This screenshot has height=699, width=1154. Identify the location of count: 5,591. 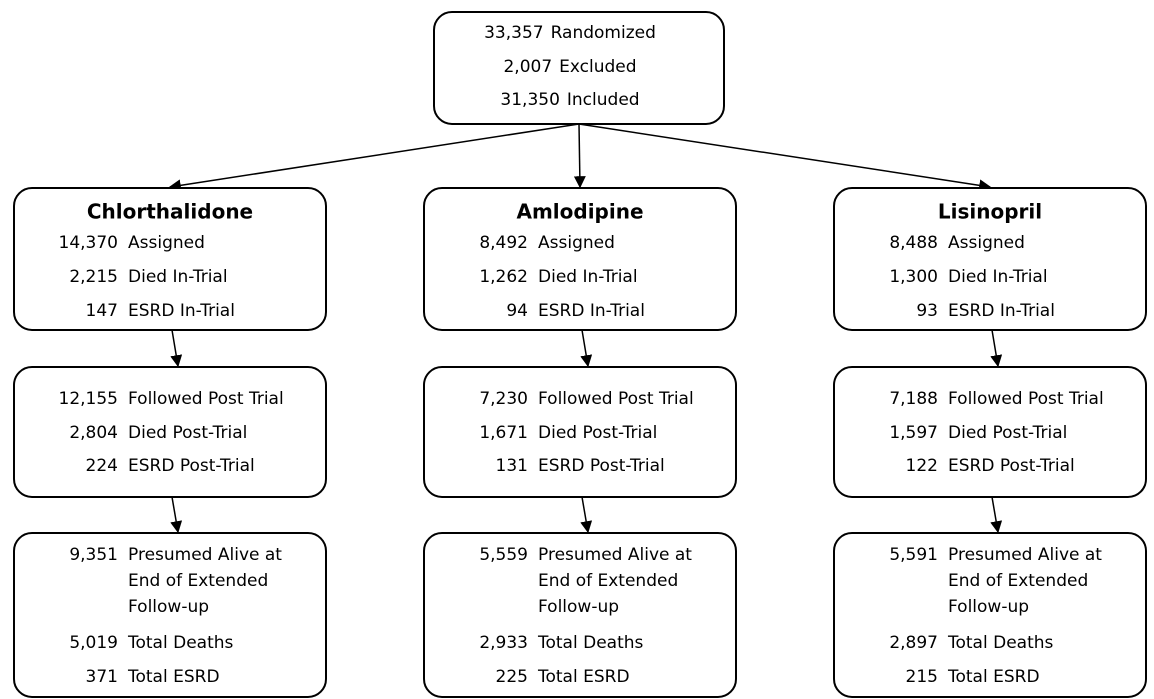
(913, 555).